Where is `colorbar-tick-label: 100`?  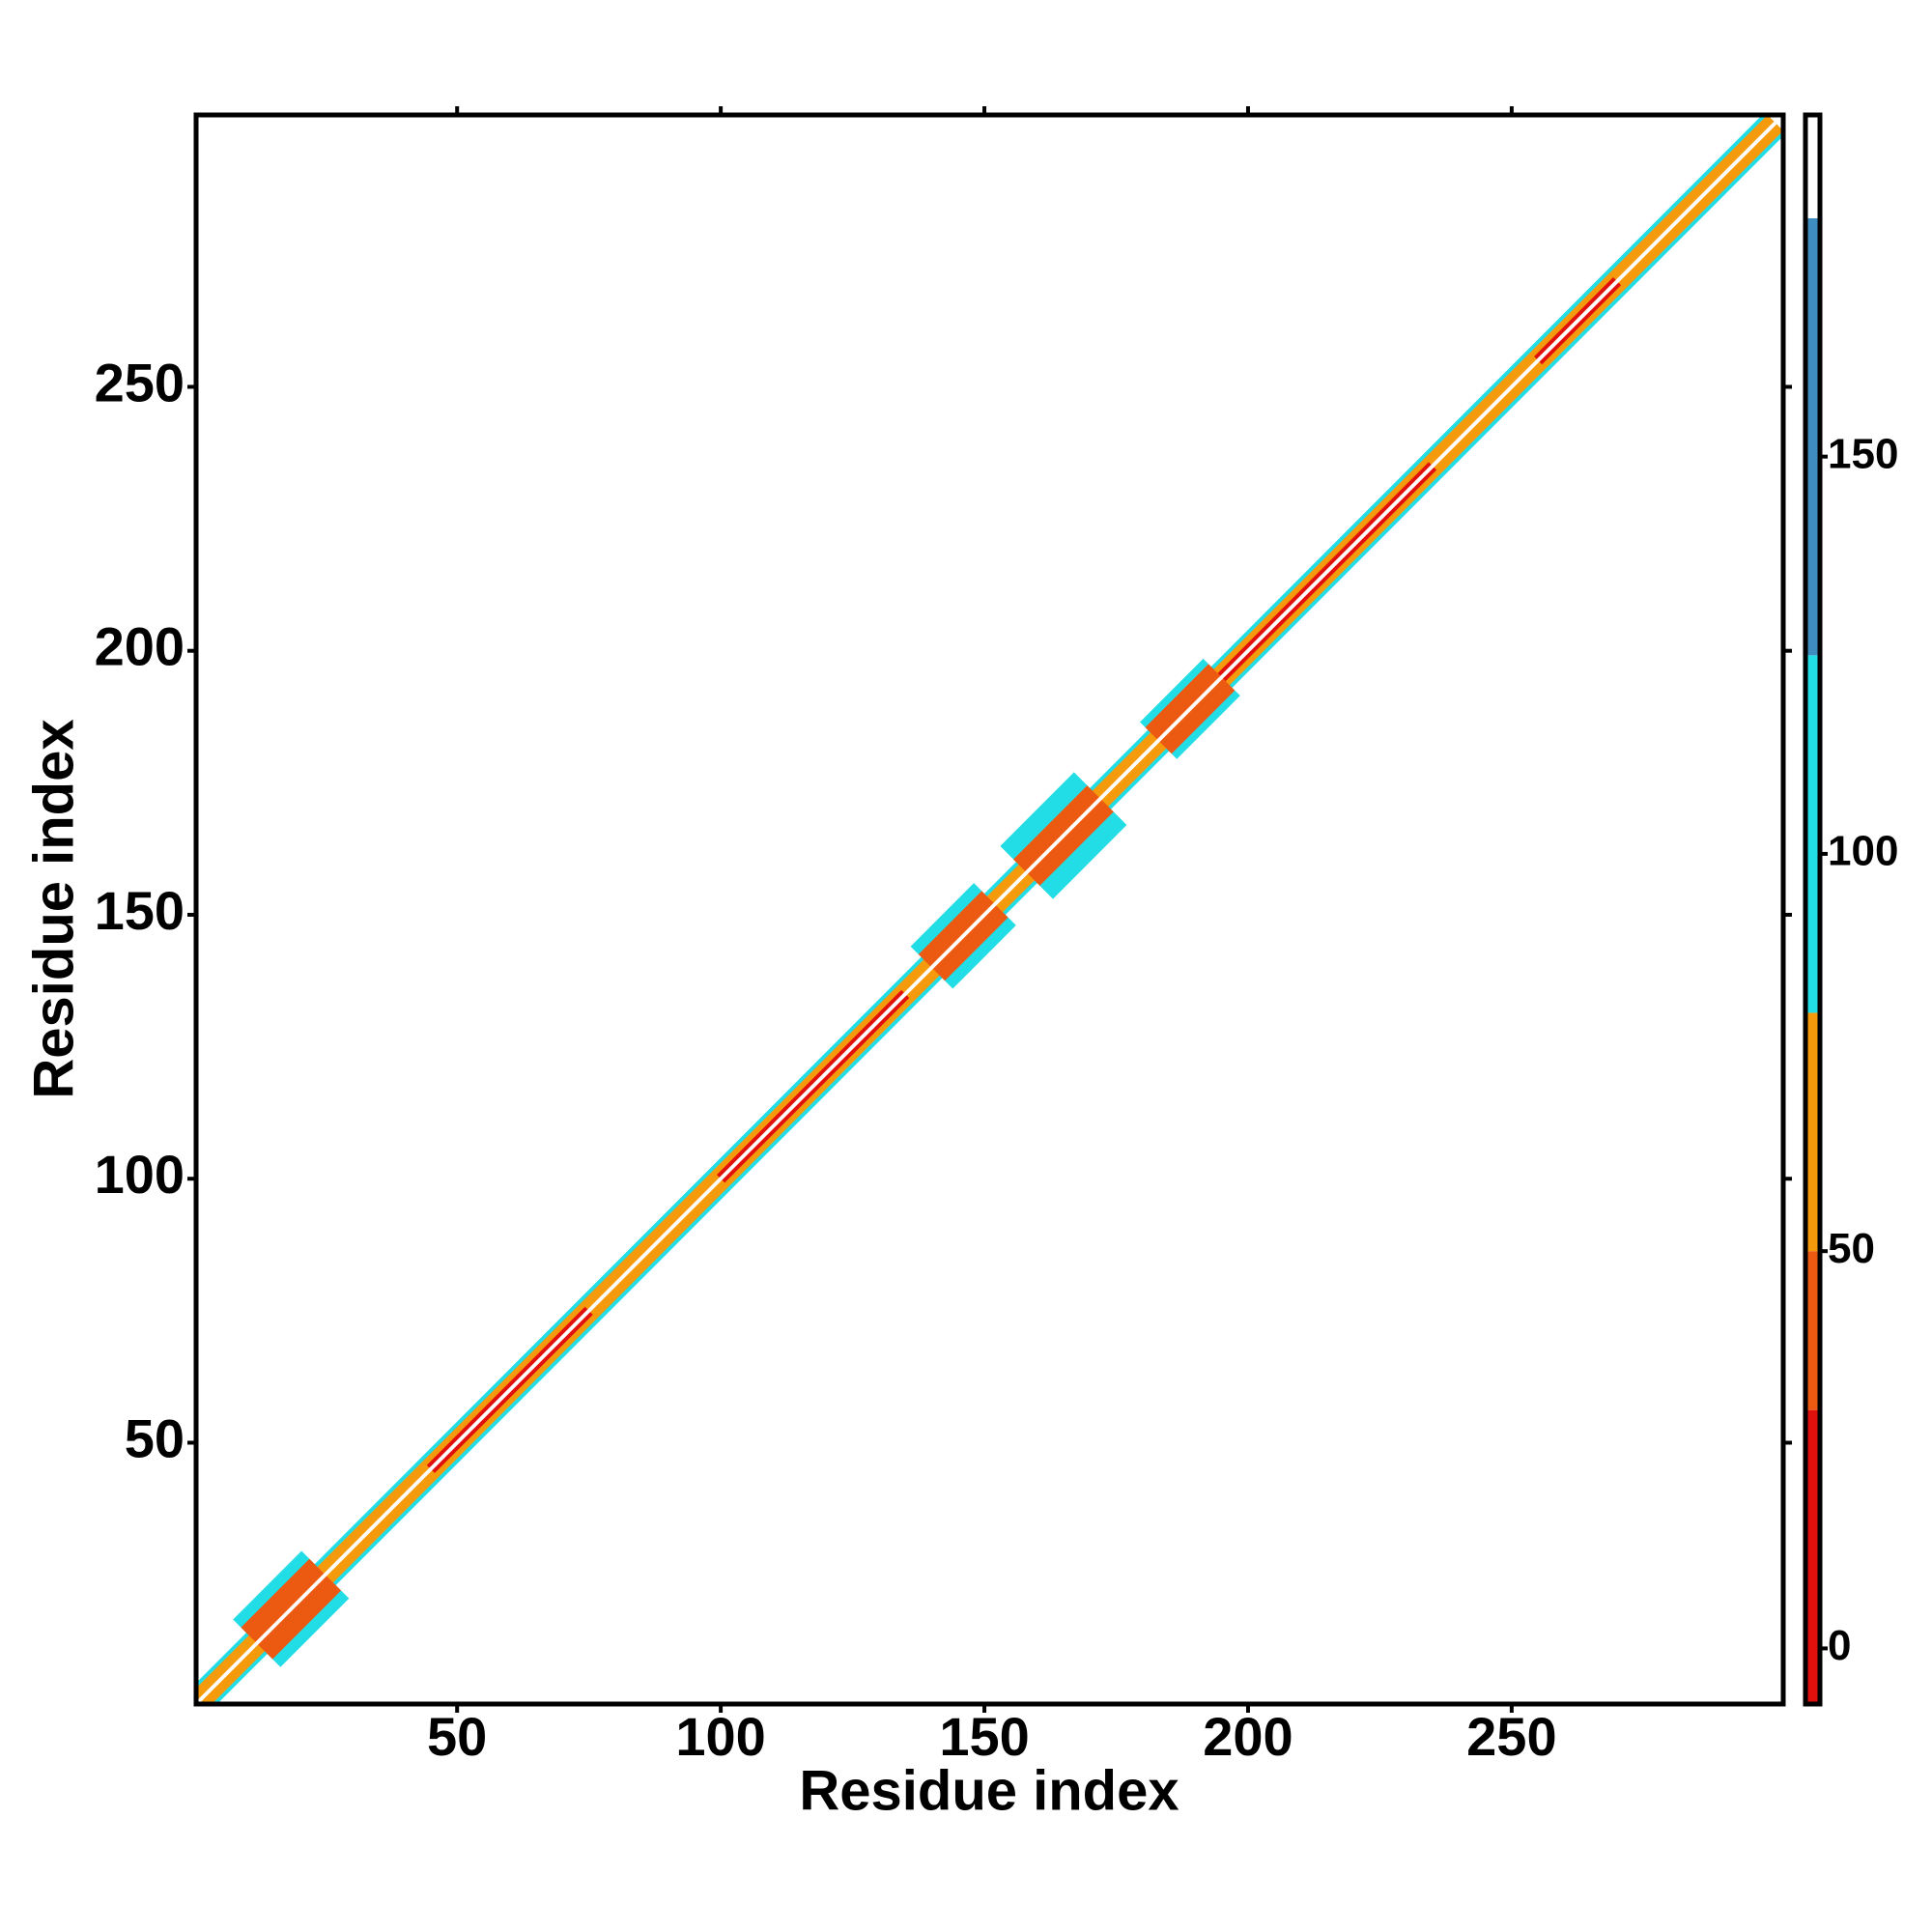
colorbar-tick-label: 100 is located at coordinates (1863, 851).